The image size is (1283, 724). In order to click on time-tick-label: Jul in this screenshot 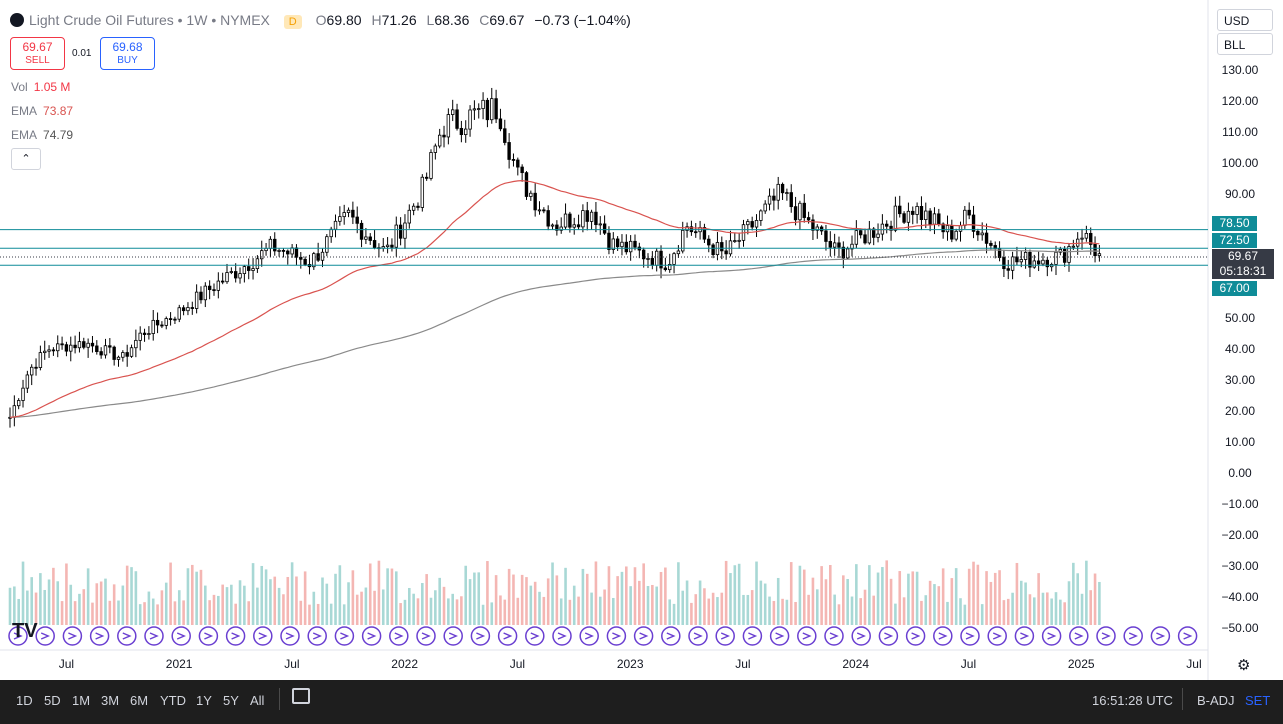, I will do `click(66, 664)`.